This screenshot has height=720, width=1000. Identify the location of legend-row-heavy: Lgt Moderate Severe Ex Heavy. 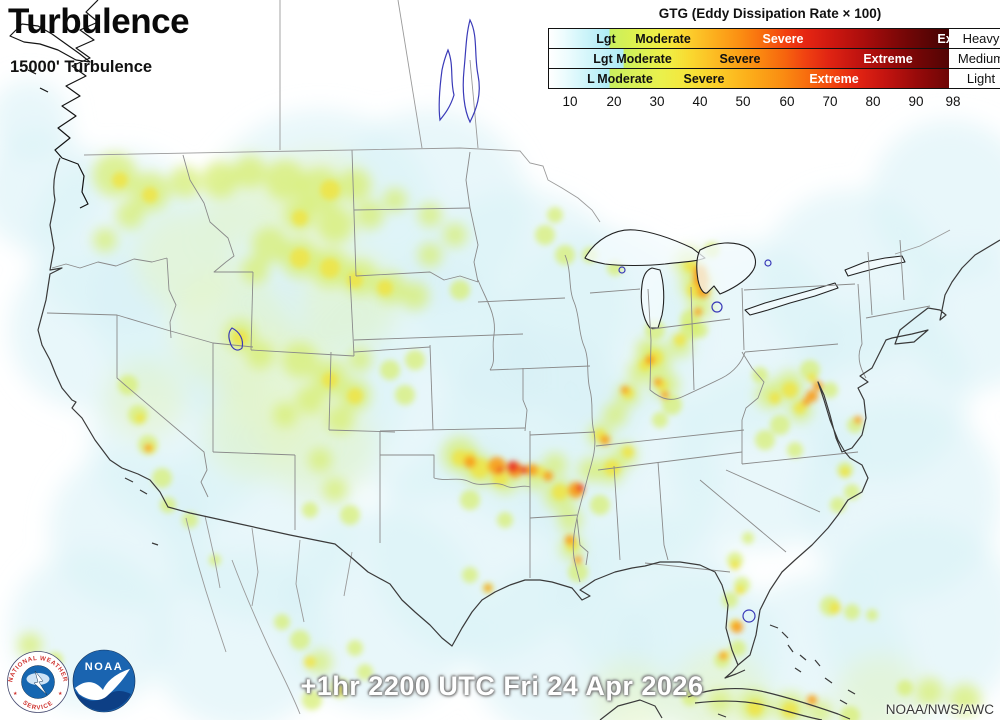
(774, 39).